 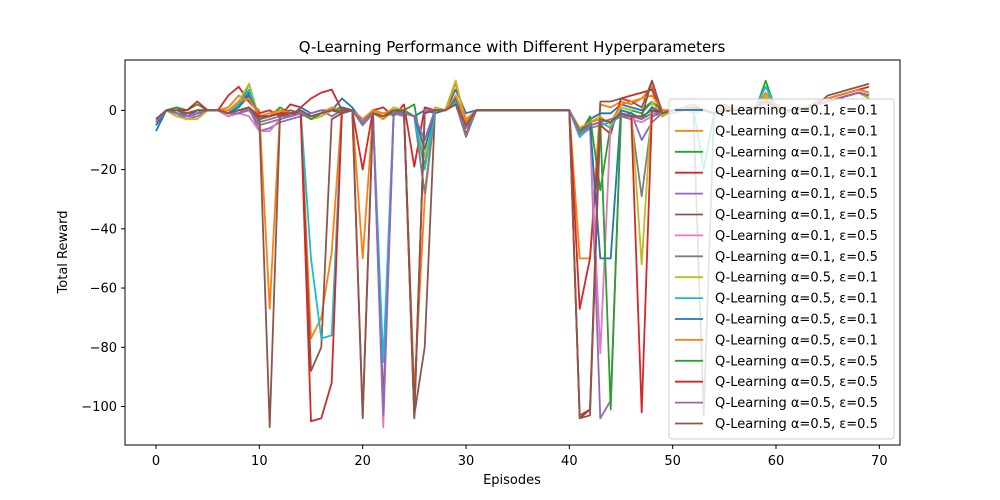 What do you see at coordinates (156, 461) in the screenshot?
I see `x-tick-label: 0` at bounding box center [156, 461].